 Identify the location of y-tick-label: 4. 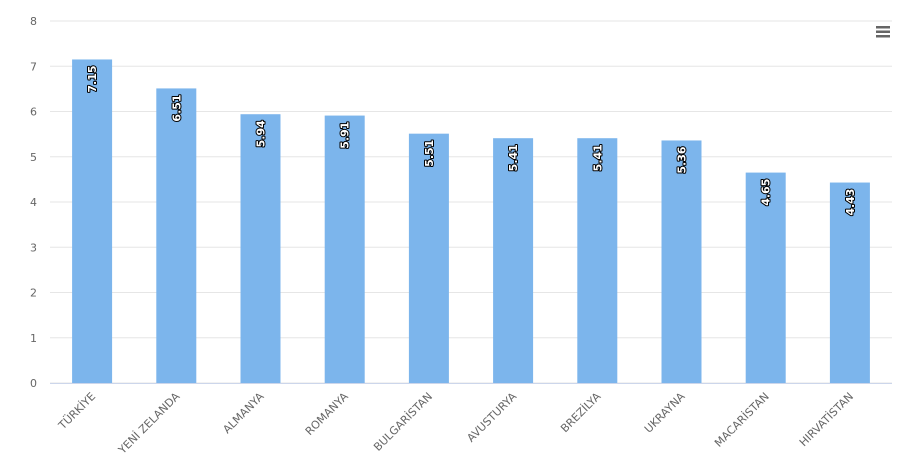
(33, 202).